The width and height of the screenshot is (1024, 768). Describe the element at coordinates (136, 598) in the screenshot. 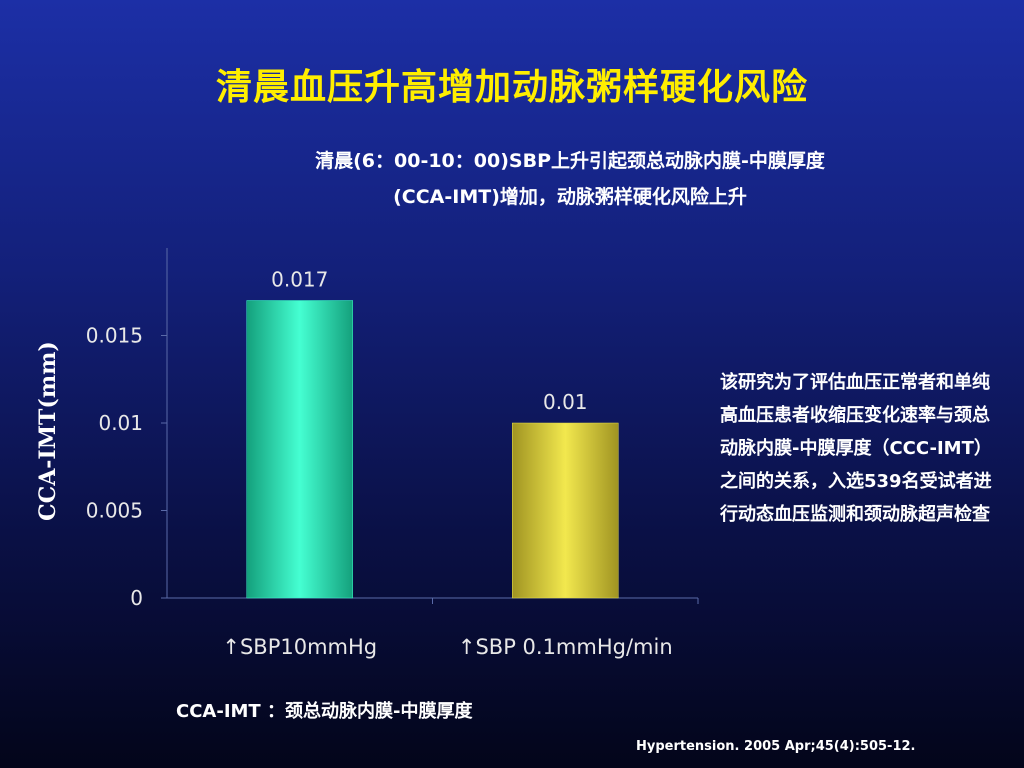

I see `y-tick-label: 0` at that location.